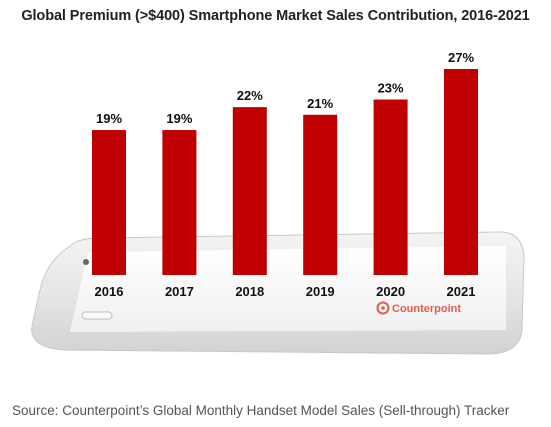 The width and height of the screenshot is (551, 427). What do you see at coordinates (249, 291) in the screenshot?
I see `x-tick-label-2018: 2018` at bounding box center [249, 291].